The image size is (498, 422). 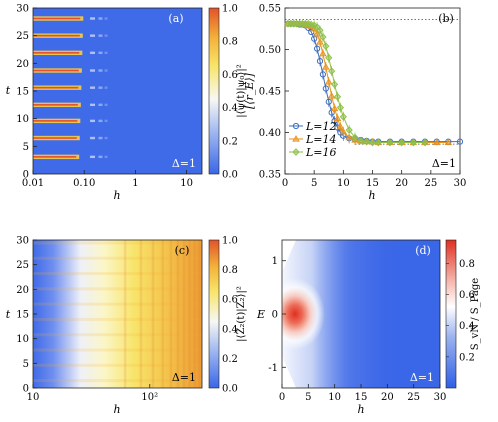 What do you see at coordinates (84, 183) in the screenshot?
I see `x-tick-label: 0.10` at bounding box center [84, 183].